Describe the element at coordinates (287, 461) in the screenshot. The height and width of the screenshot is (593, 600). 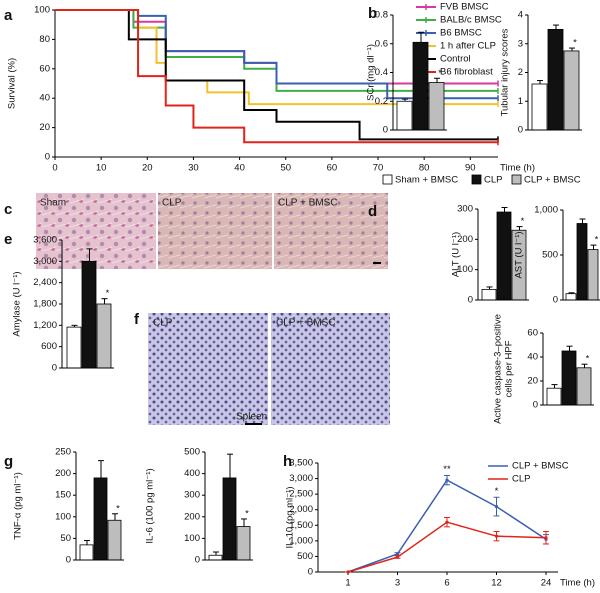
I see `panel-label: h` at that location.